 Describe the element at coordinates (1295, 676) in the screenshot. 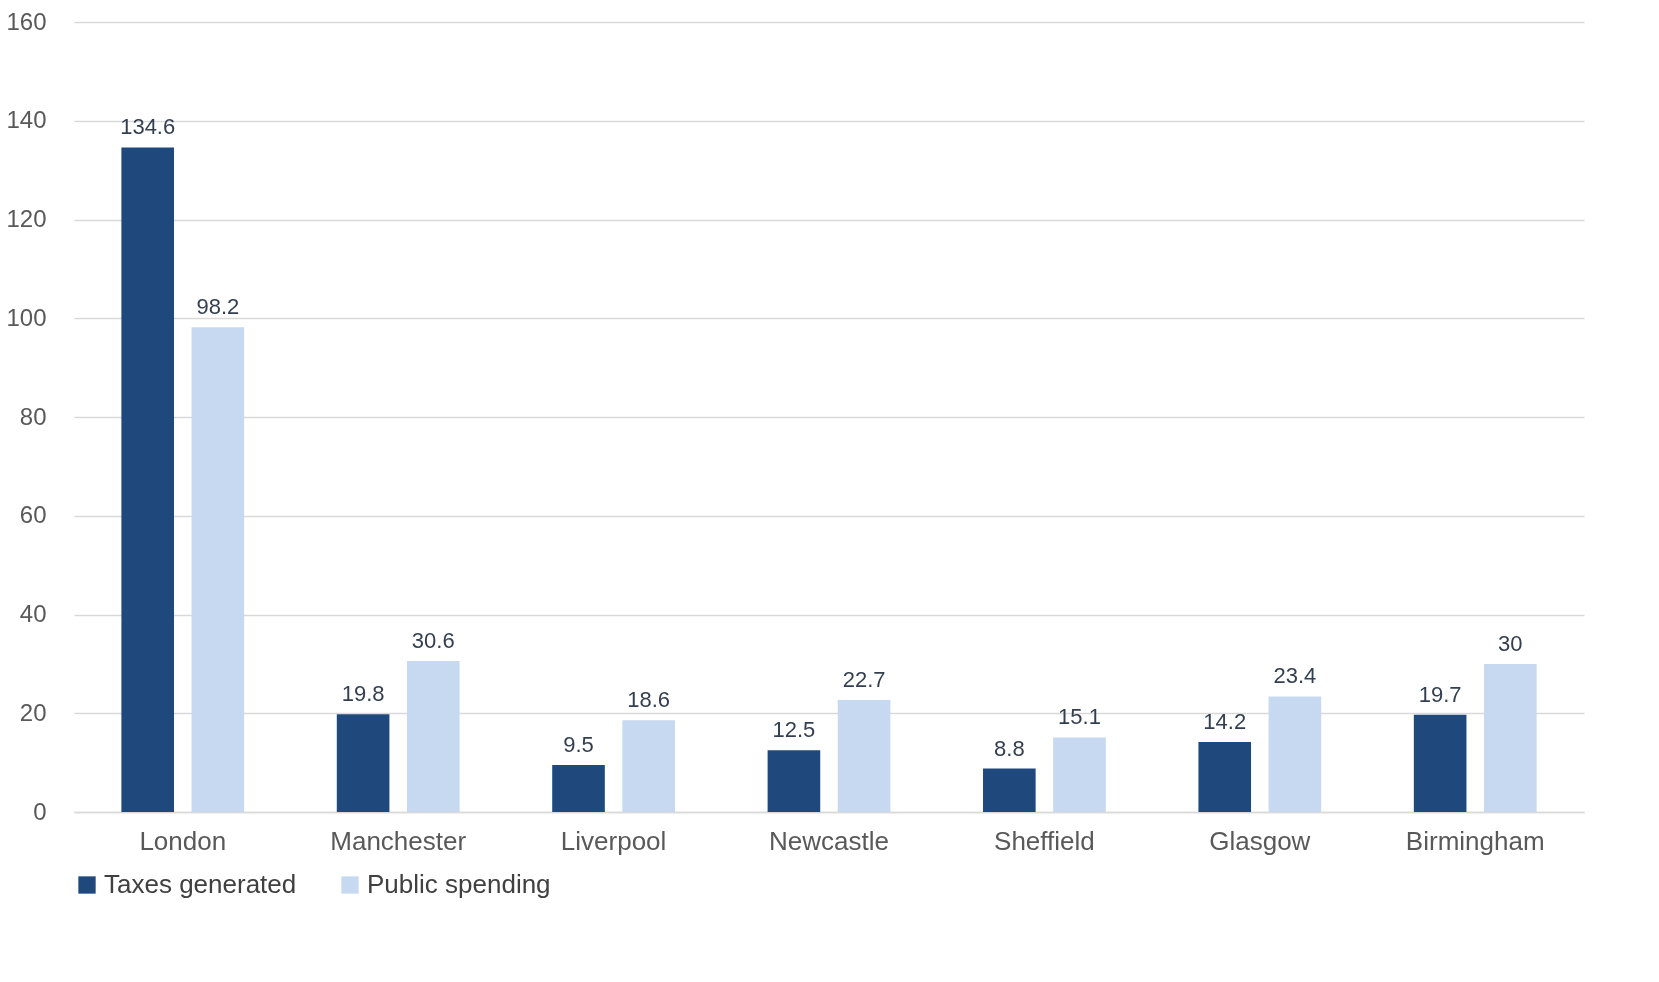

I see `data-label: 23.4` at that location.